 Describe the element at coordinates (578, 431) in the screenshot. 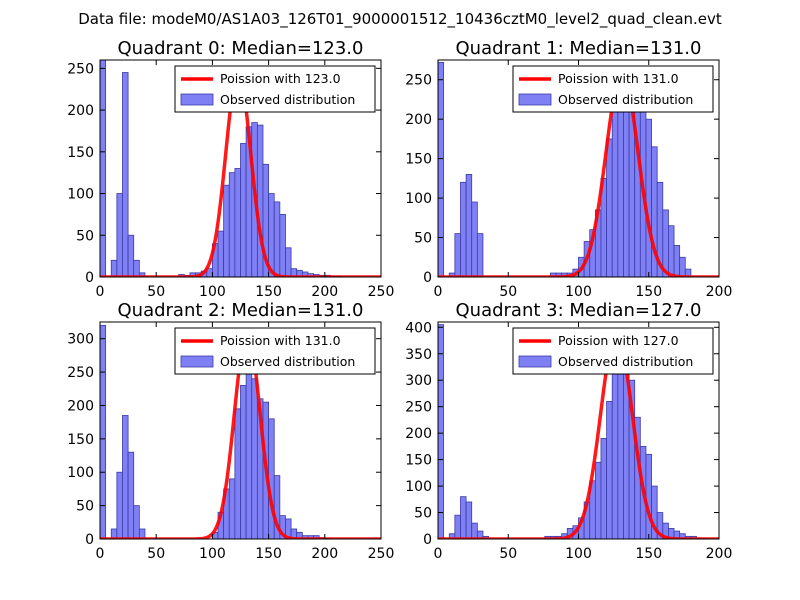

I see `plot-area` at that location.